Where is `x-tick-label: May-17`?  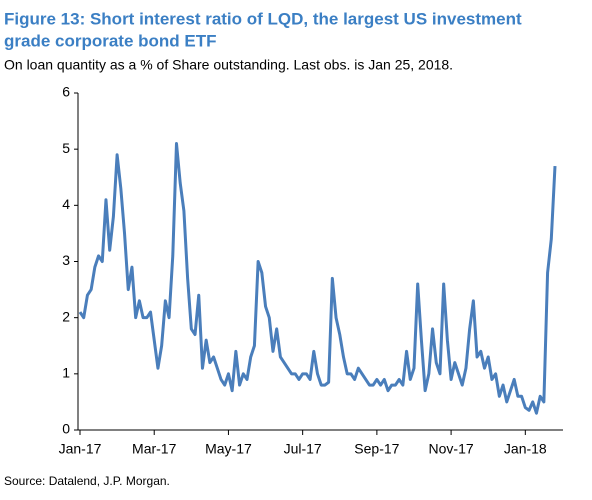 x-tick-label: May-17 is located at coordinates (228, 449).